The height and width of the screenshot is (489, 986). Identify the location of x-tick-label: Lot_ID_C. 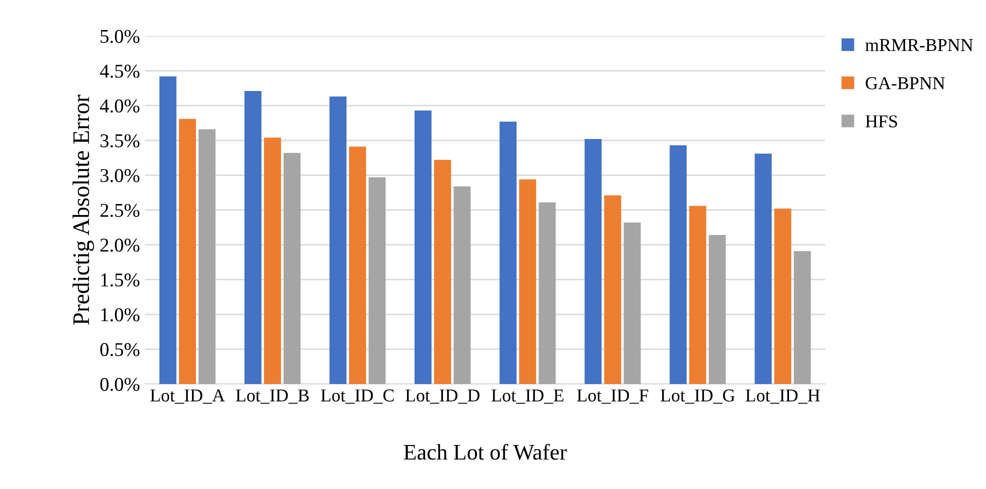
(357, 396).